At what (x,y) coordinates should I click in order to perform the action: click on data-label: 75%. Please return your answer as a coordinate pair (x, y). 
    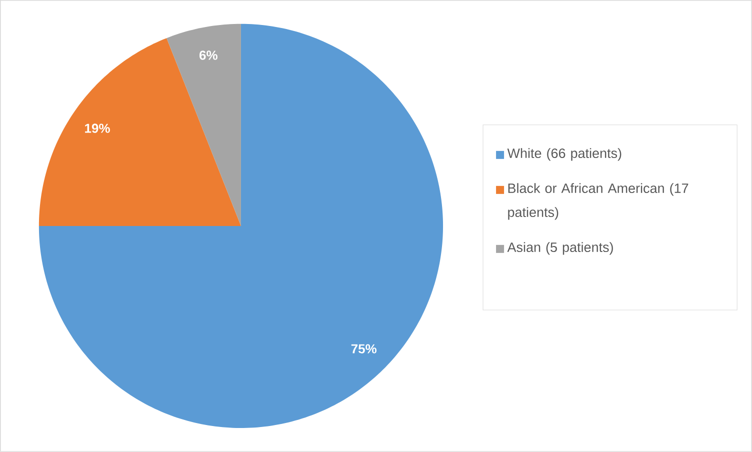
    Looking at the image, I should click on (364, 349).